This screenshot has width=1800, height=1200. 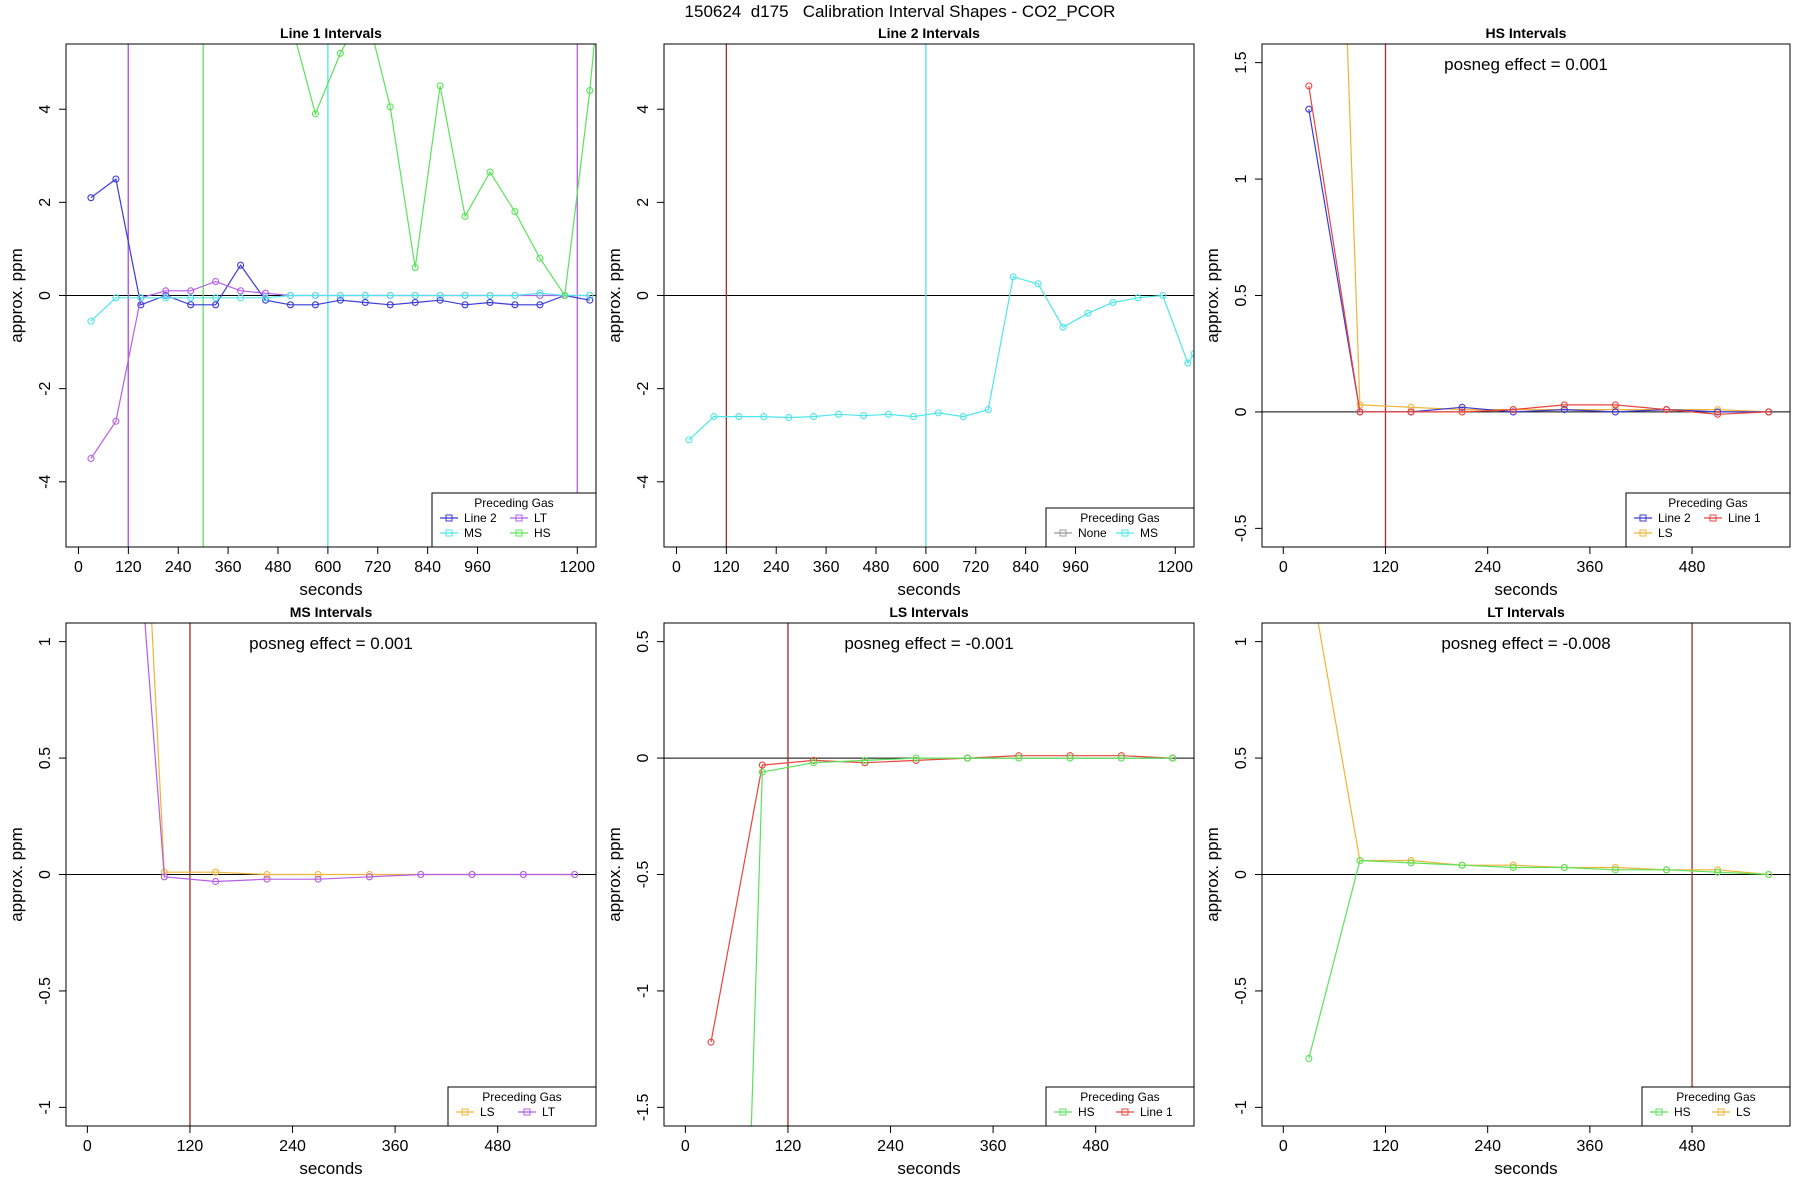 What do you see at coordinates (928, 643) in the screenshot?
I see `posneg-annotation: posneg effect = -0.001` at bounding box center [928, 643].